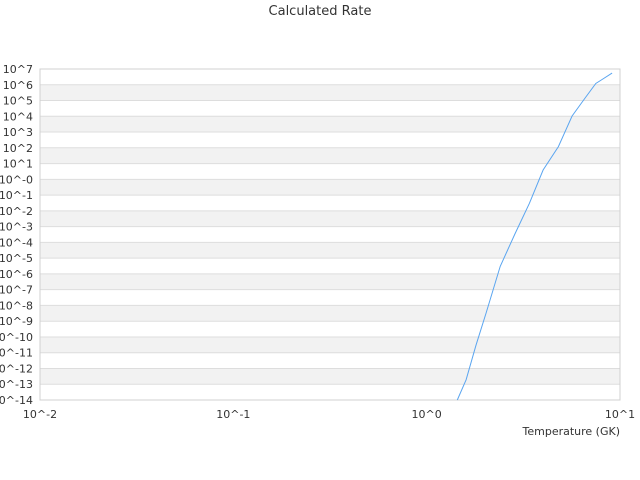  Describe the element at coordinates (16, 195) in the screenshot. I see `y-tick-label: 10^-1` at that location.